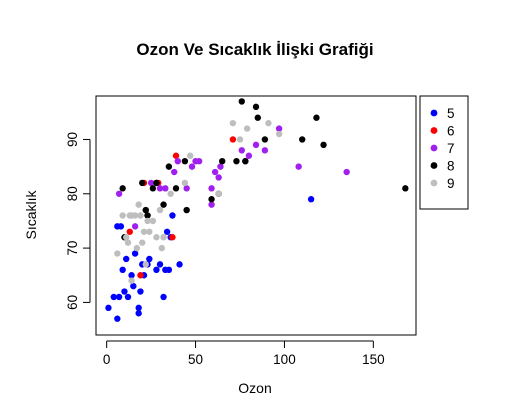 The height and width of the screenshot is (417, 512). Describe the element at coordinates (373, 359) in the screenshot. I see `x-tick-label: 150` at that location.